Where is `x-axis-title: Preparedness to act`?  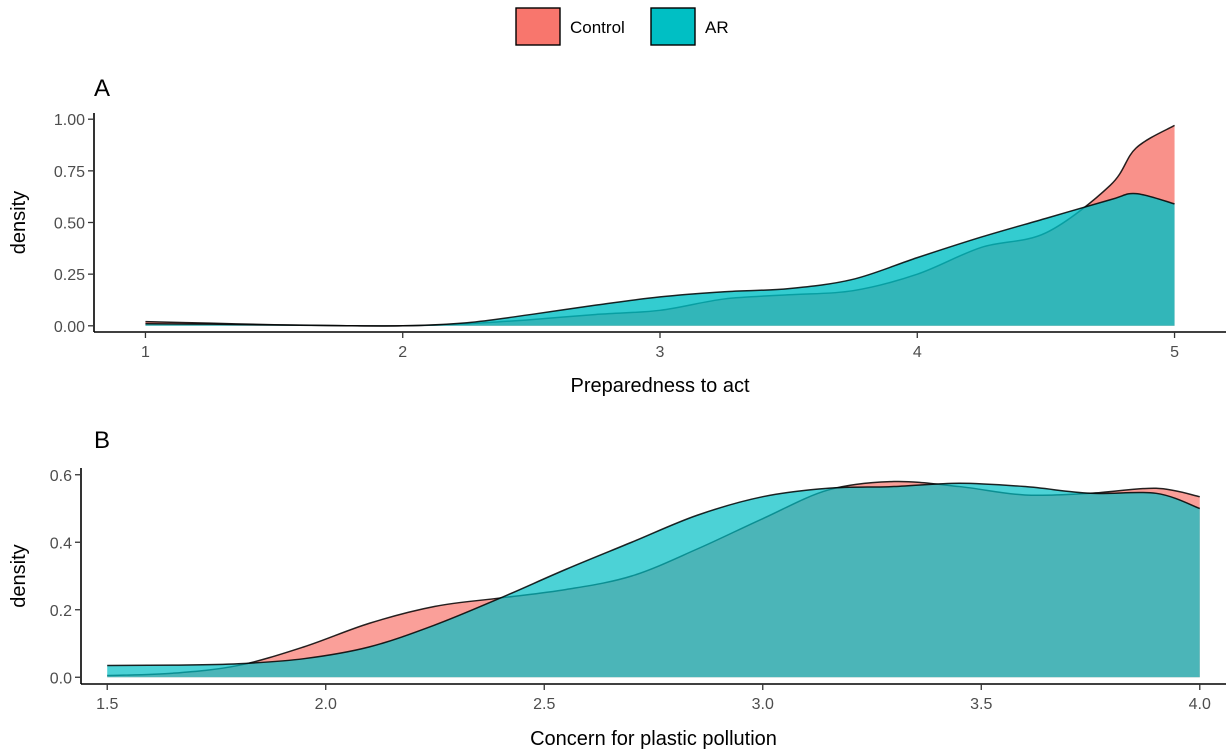
x-axis-title: Preparedness to act is located at coordinates (660, 386).